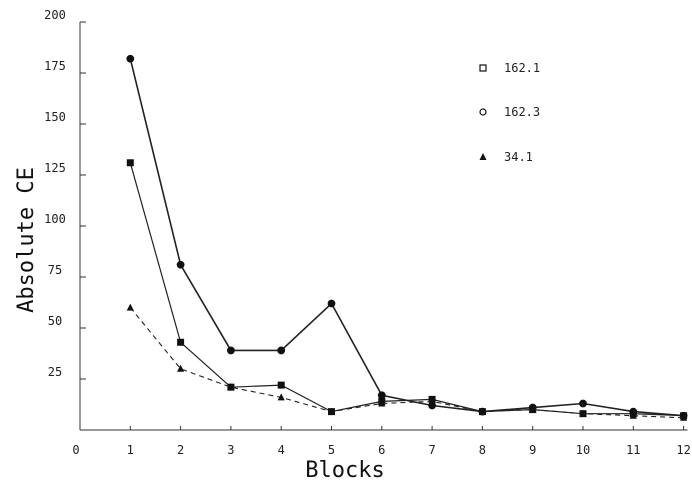  What do you see at coordinates (522, 112) in the screenshot?
I see `legend-label: 162.3` at bounding box center [522, 112].